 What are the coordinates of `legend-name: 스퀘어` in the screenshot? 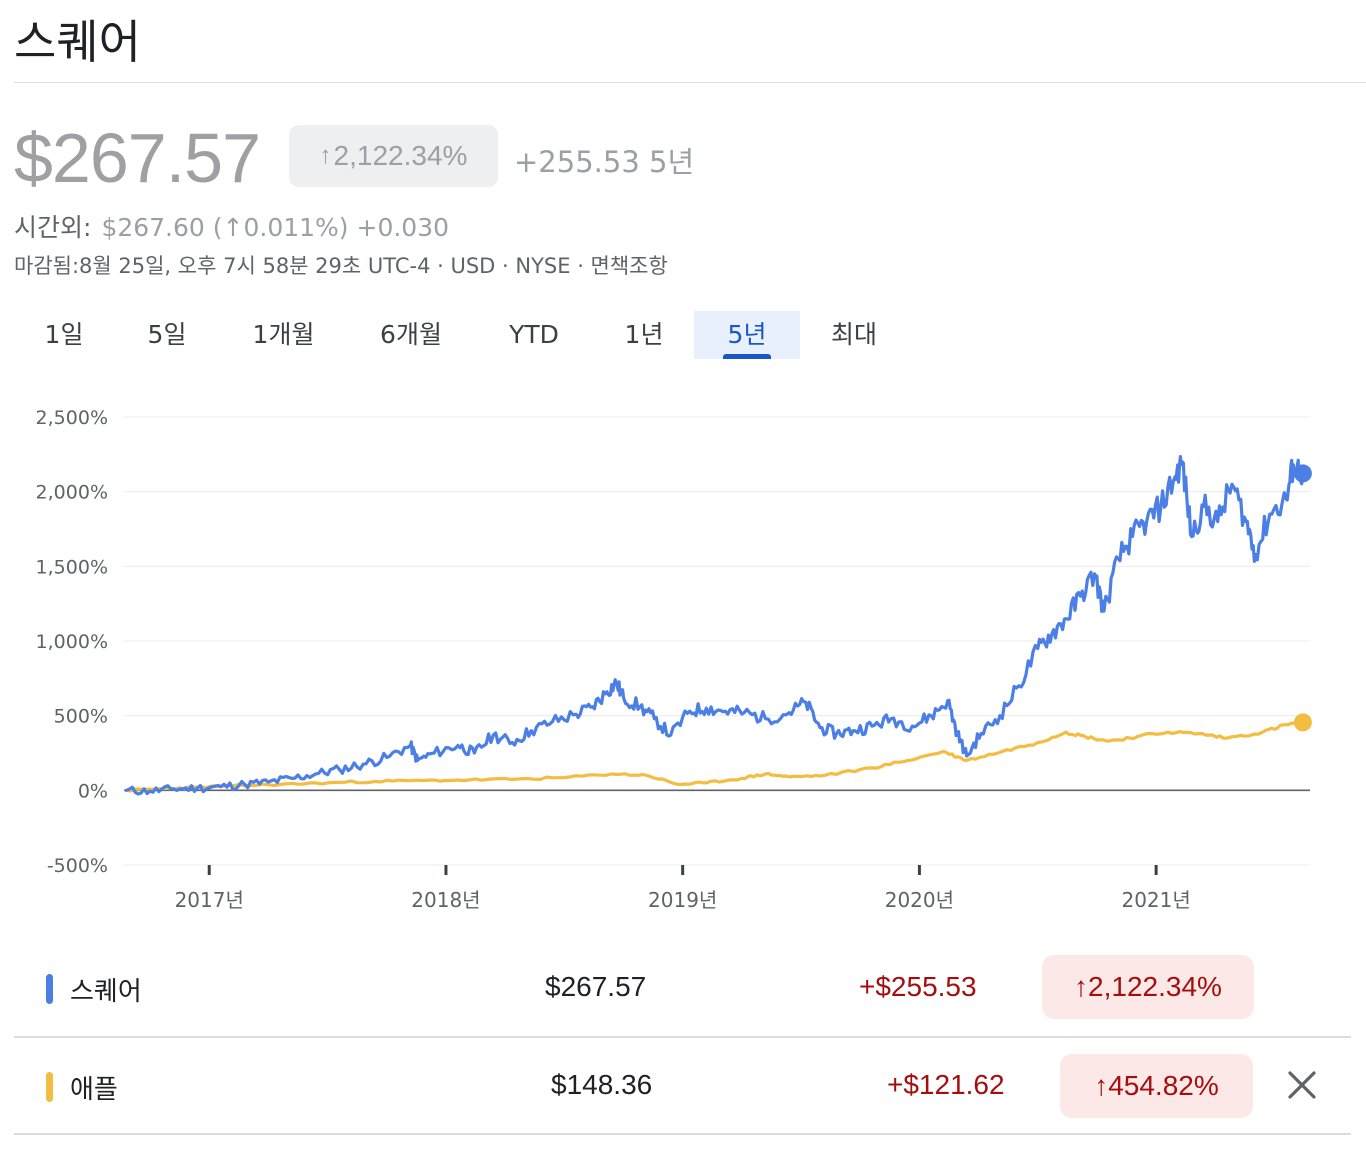 It's located at (106, 992).